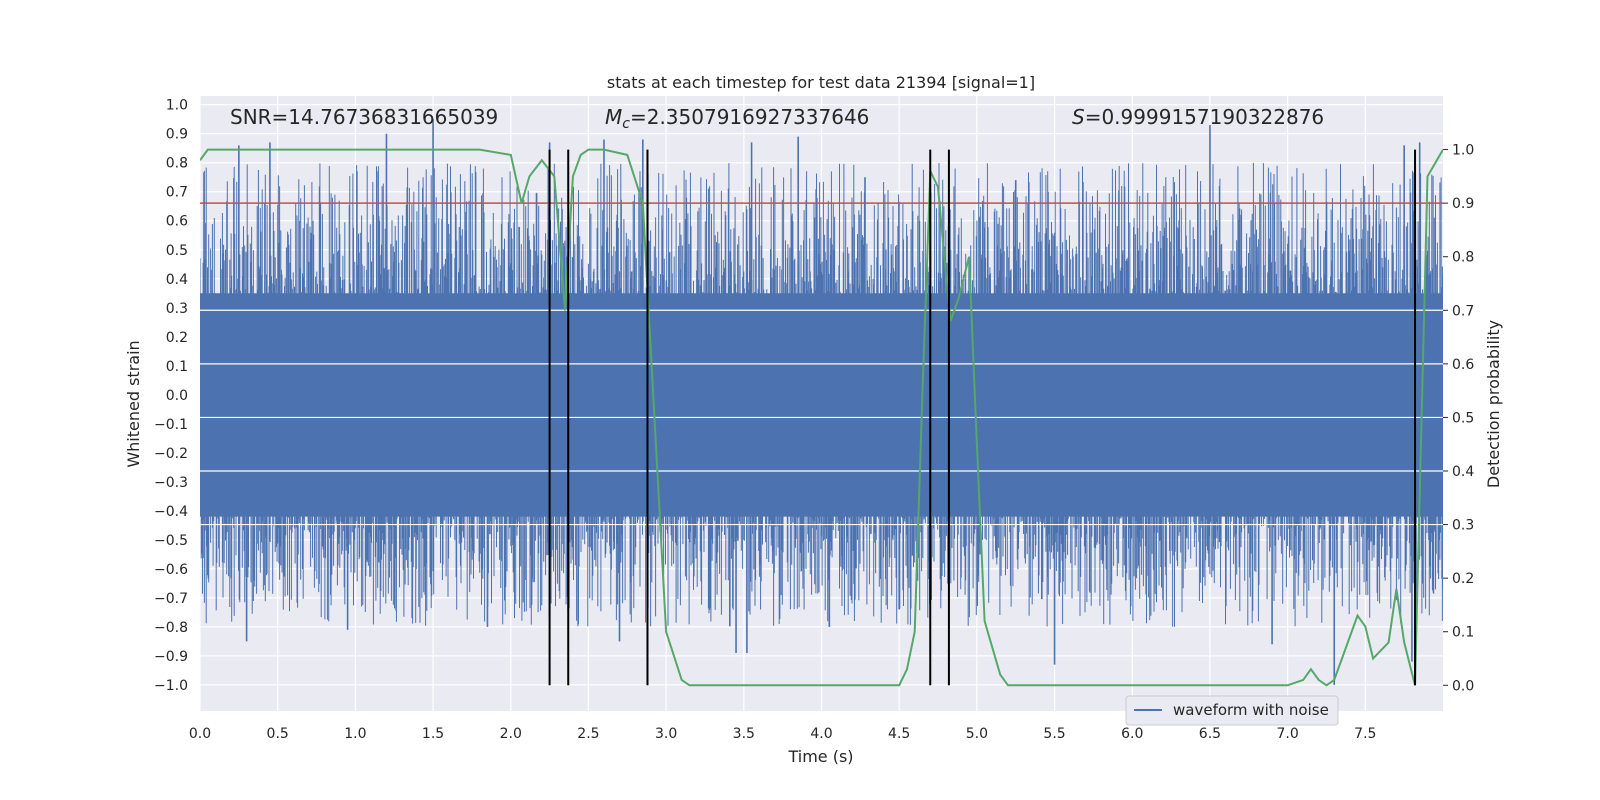 The height and width of the screenshot is (800, 1600). What do you see at coordinates (1463, 204) in the screenshot?
I see `y2-tick-label: 0.9` at bounding box center [1463, 204].